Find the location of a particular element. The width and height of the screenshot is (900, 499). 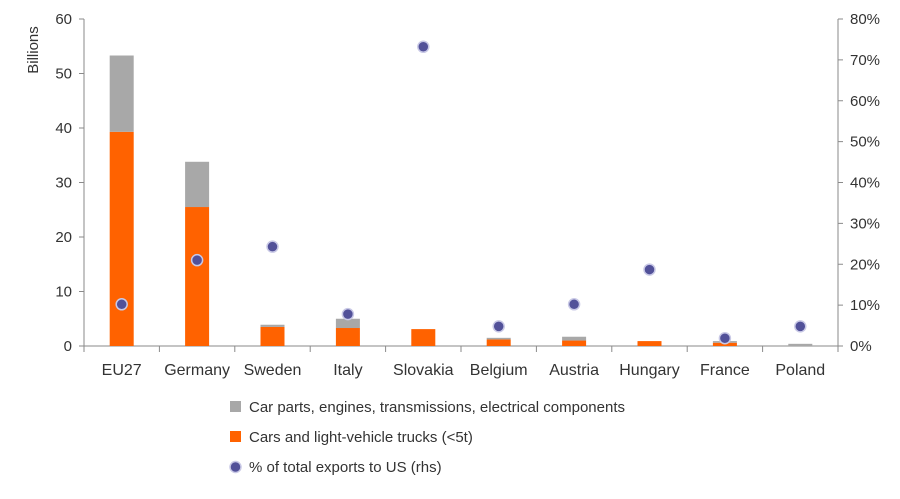

right-tick-label: 0% is located at coordinates (861, 346).